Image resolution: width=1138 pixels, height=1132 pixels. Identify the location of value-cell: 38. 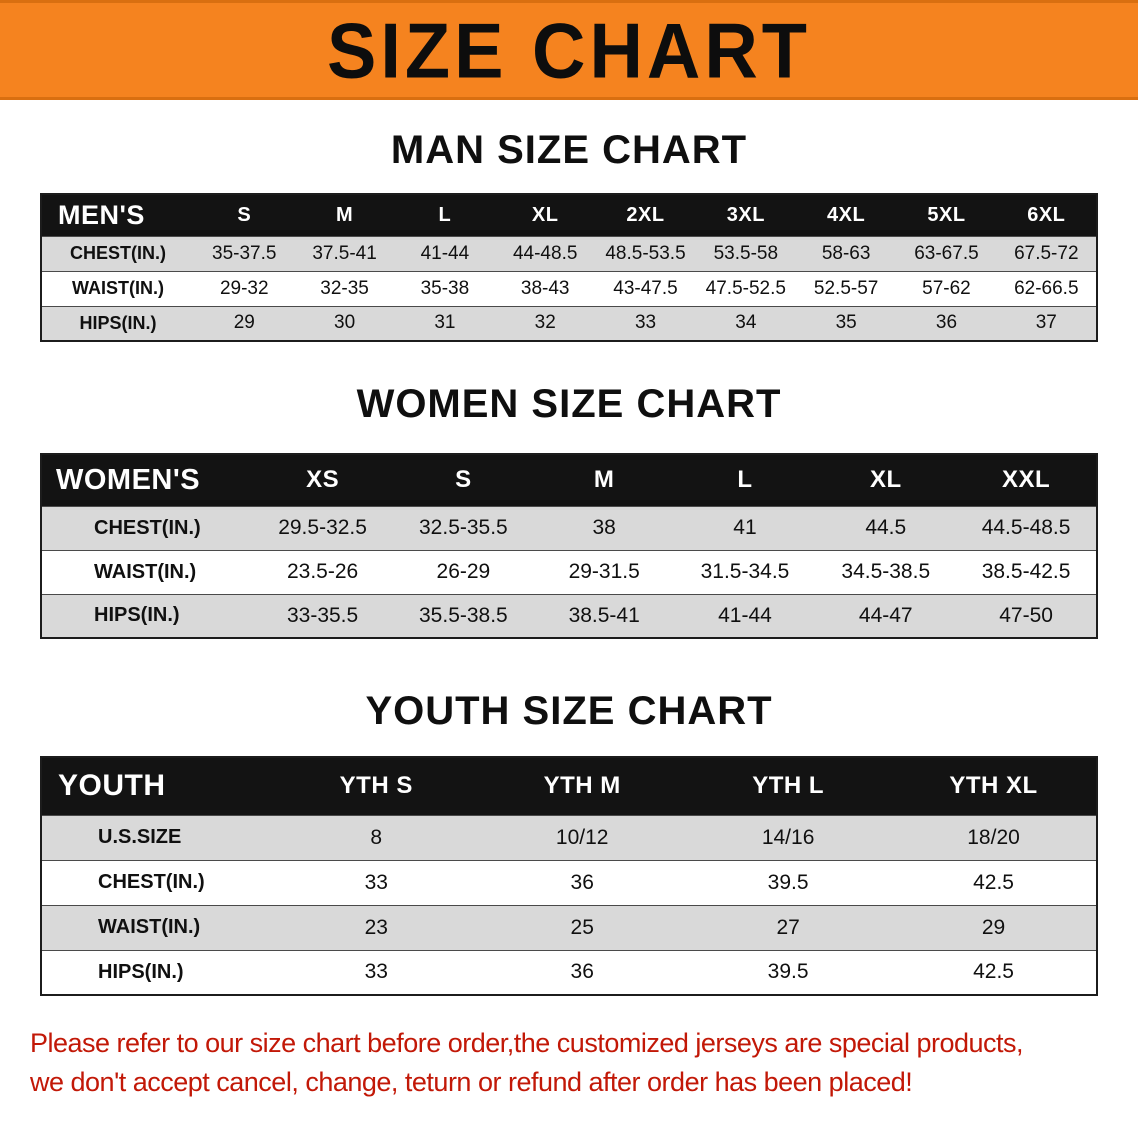
(604, 527).